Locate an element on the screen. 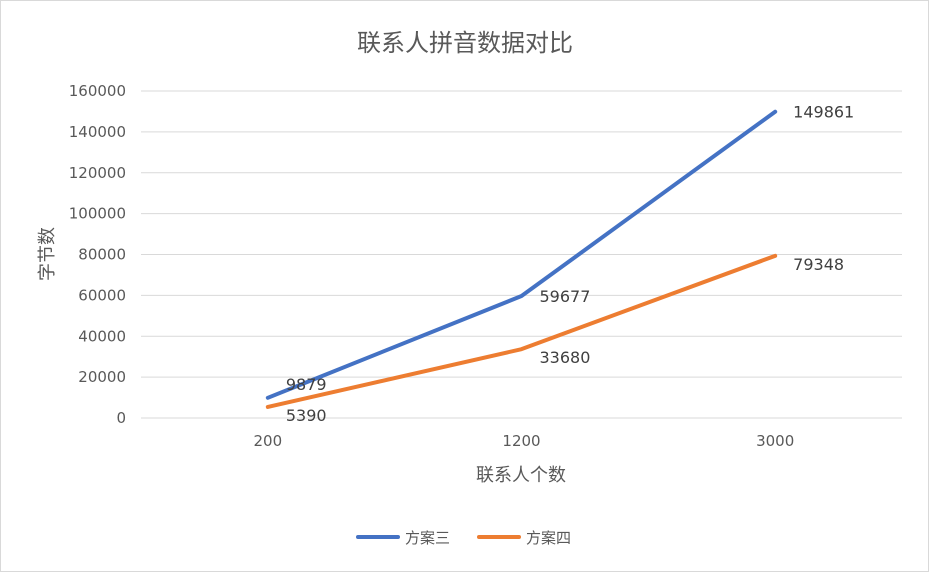 Image resolution: width=929 pixels, height=575 pixels. y-tick-label: 20000 is located at coordinates (102, 377).